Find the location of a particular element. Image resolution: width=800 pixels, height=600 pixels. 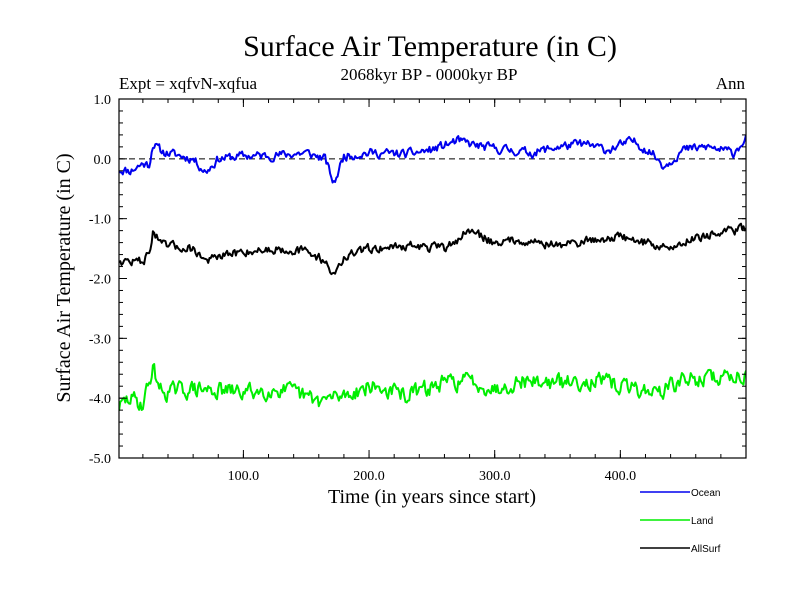

y-tick-label: -2.0 is located at coordinates (100, 280).